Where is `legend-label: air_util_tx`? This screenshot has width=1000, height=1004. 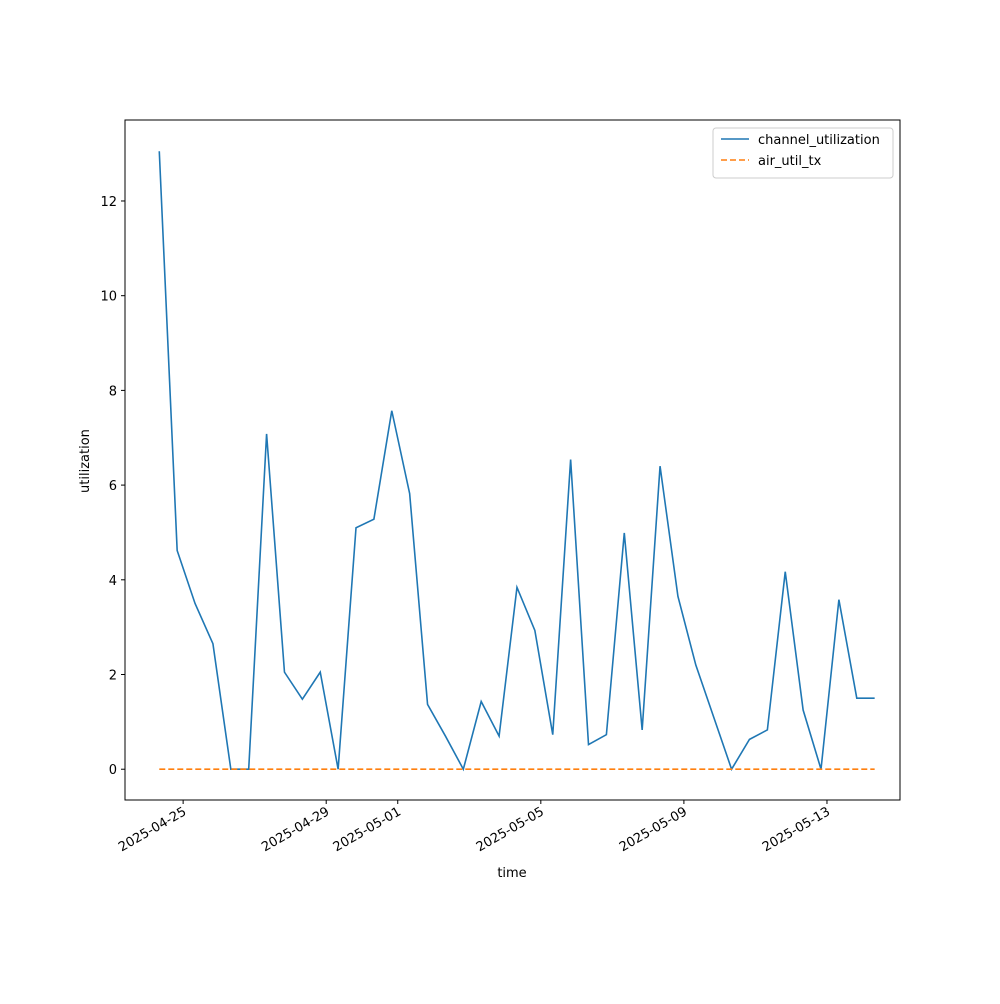 legend-label: air_util_tx is located at coordinates (790, 161).